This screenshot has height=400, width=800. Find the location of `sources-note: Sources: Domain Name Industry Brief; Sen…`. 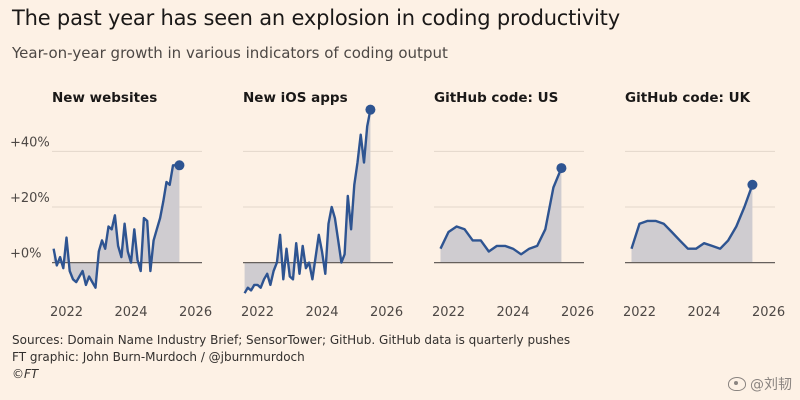

sources-note: Sources: Domain Name Industry Brief; Sen… is located at coordinates (291, 340).